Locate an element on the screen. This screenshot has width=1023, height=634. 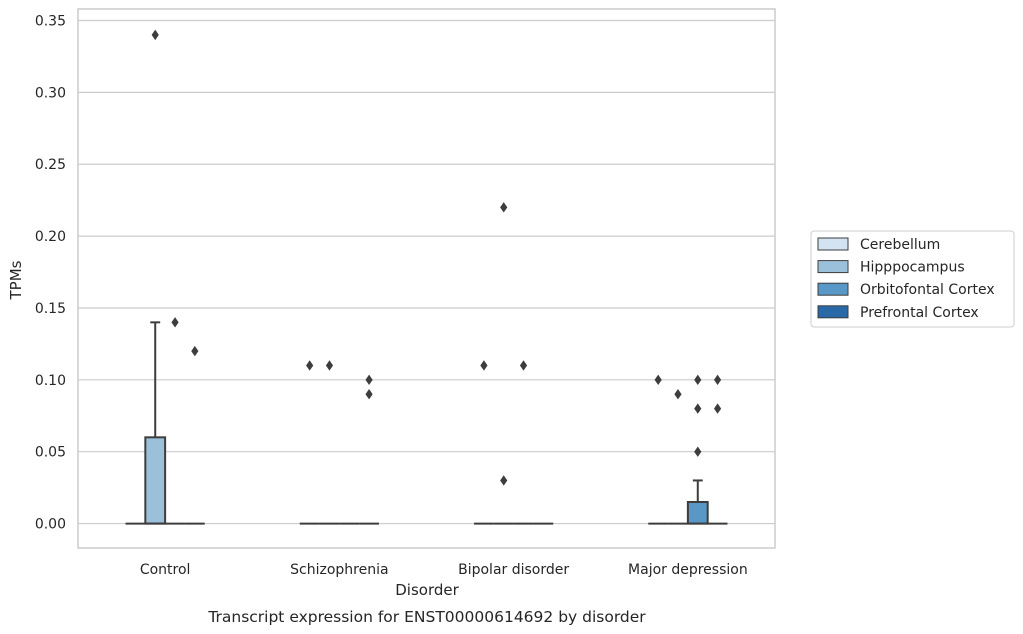
x-tick-label: Bipolar disorder is located at coordinates (513, 570).